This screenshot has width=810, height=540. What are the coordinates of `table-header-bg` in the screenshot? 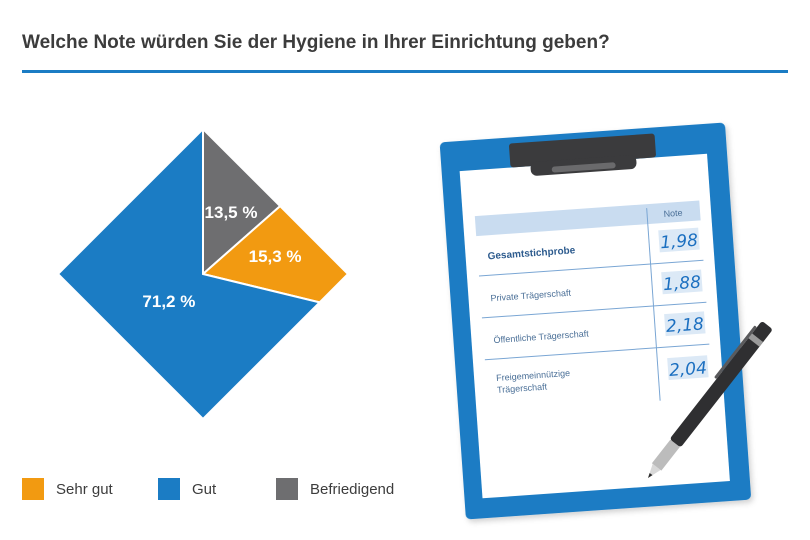 It's located at (587, 218).